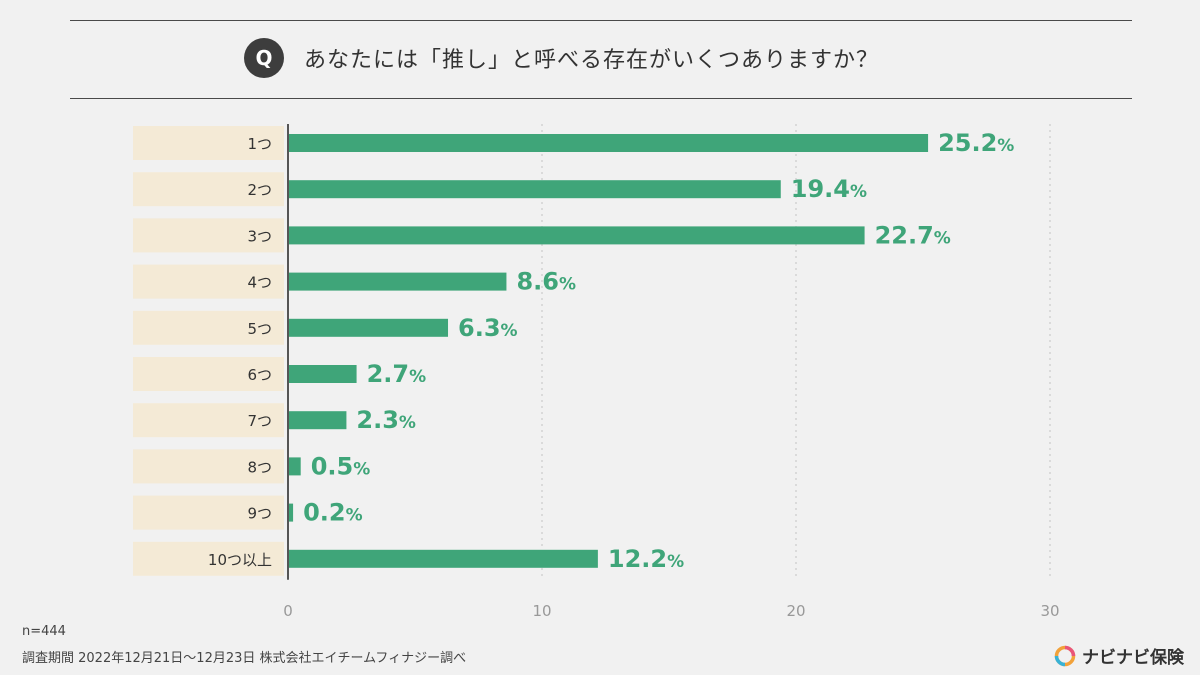  What do you see at coordinates (601, 98) in the screenshot?
I see `header-bottom-rule` at bounding box center [601, 98].